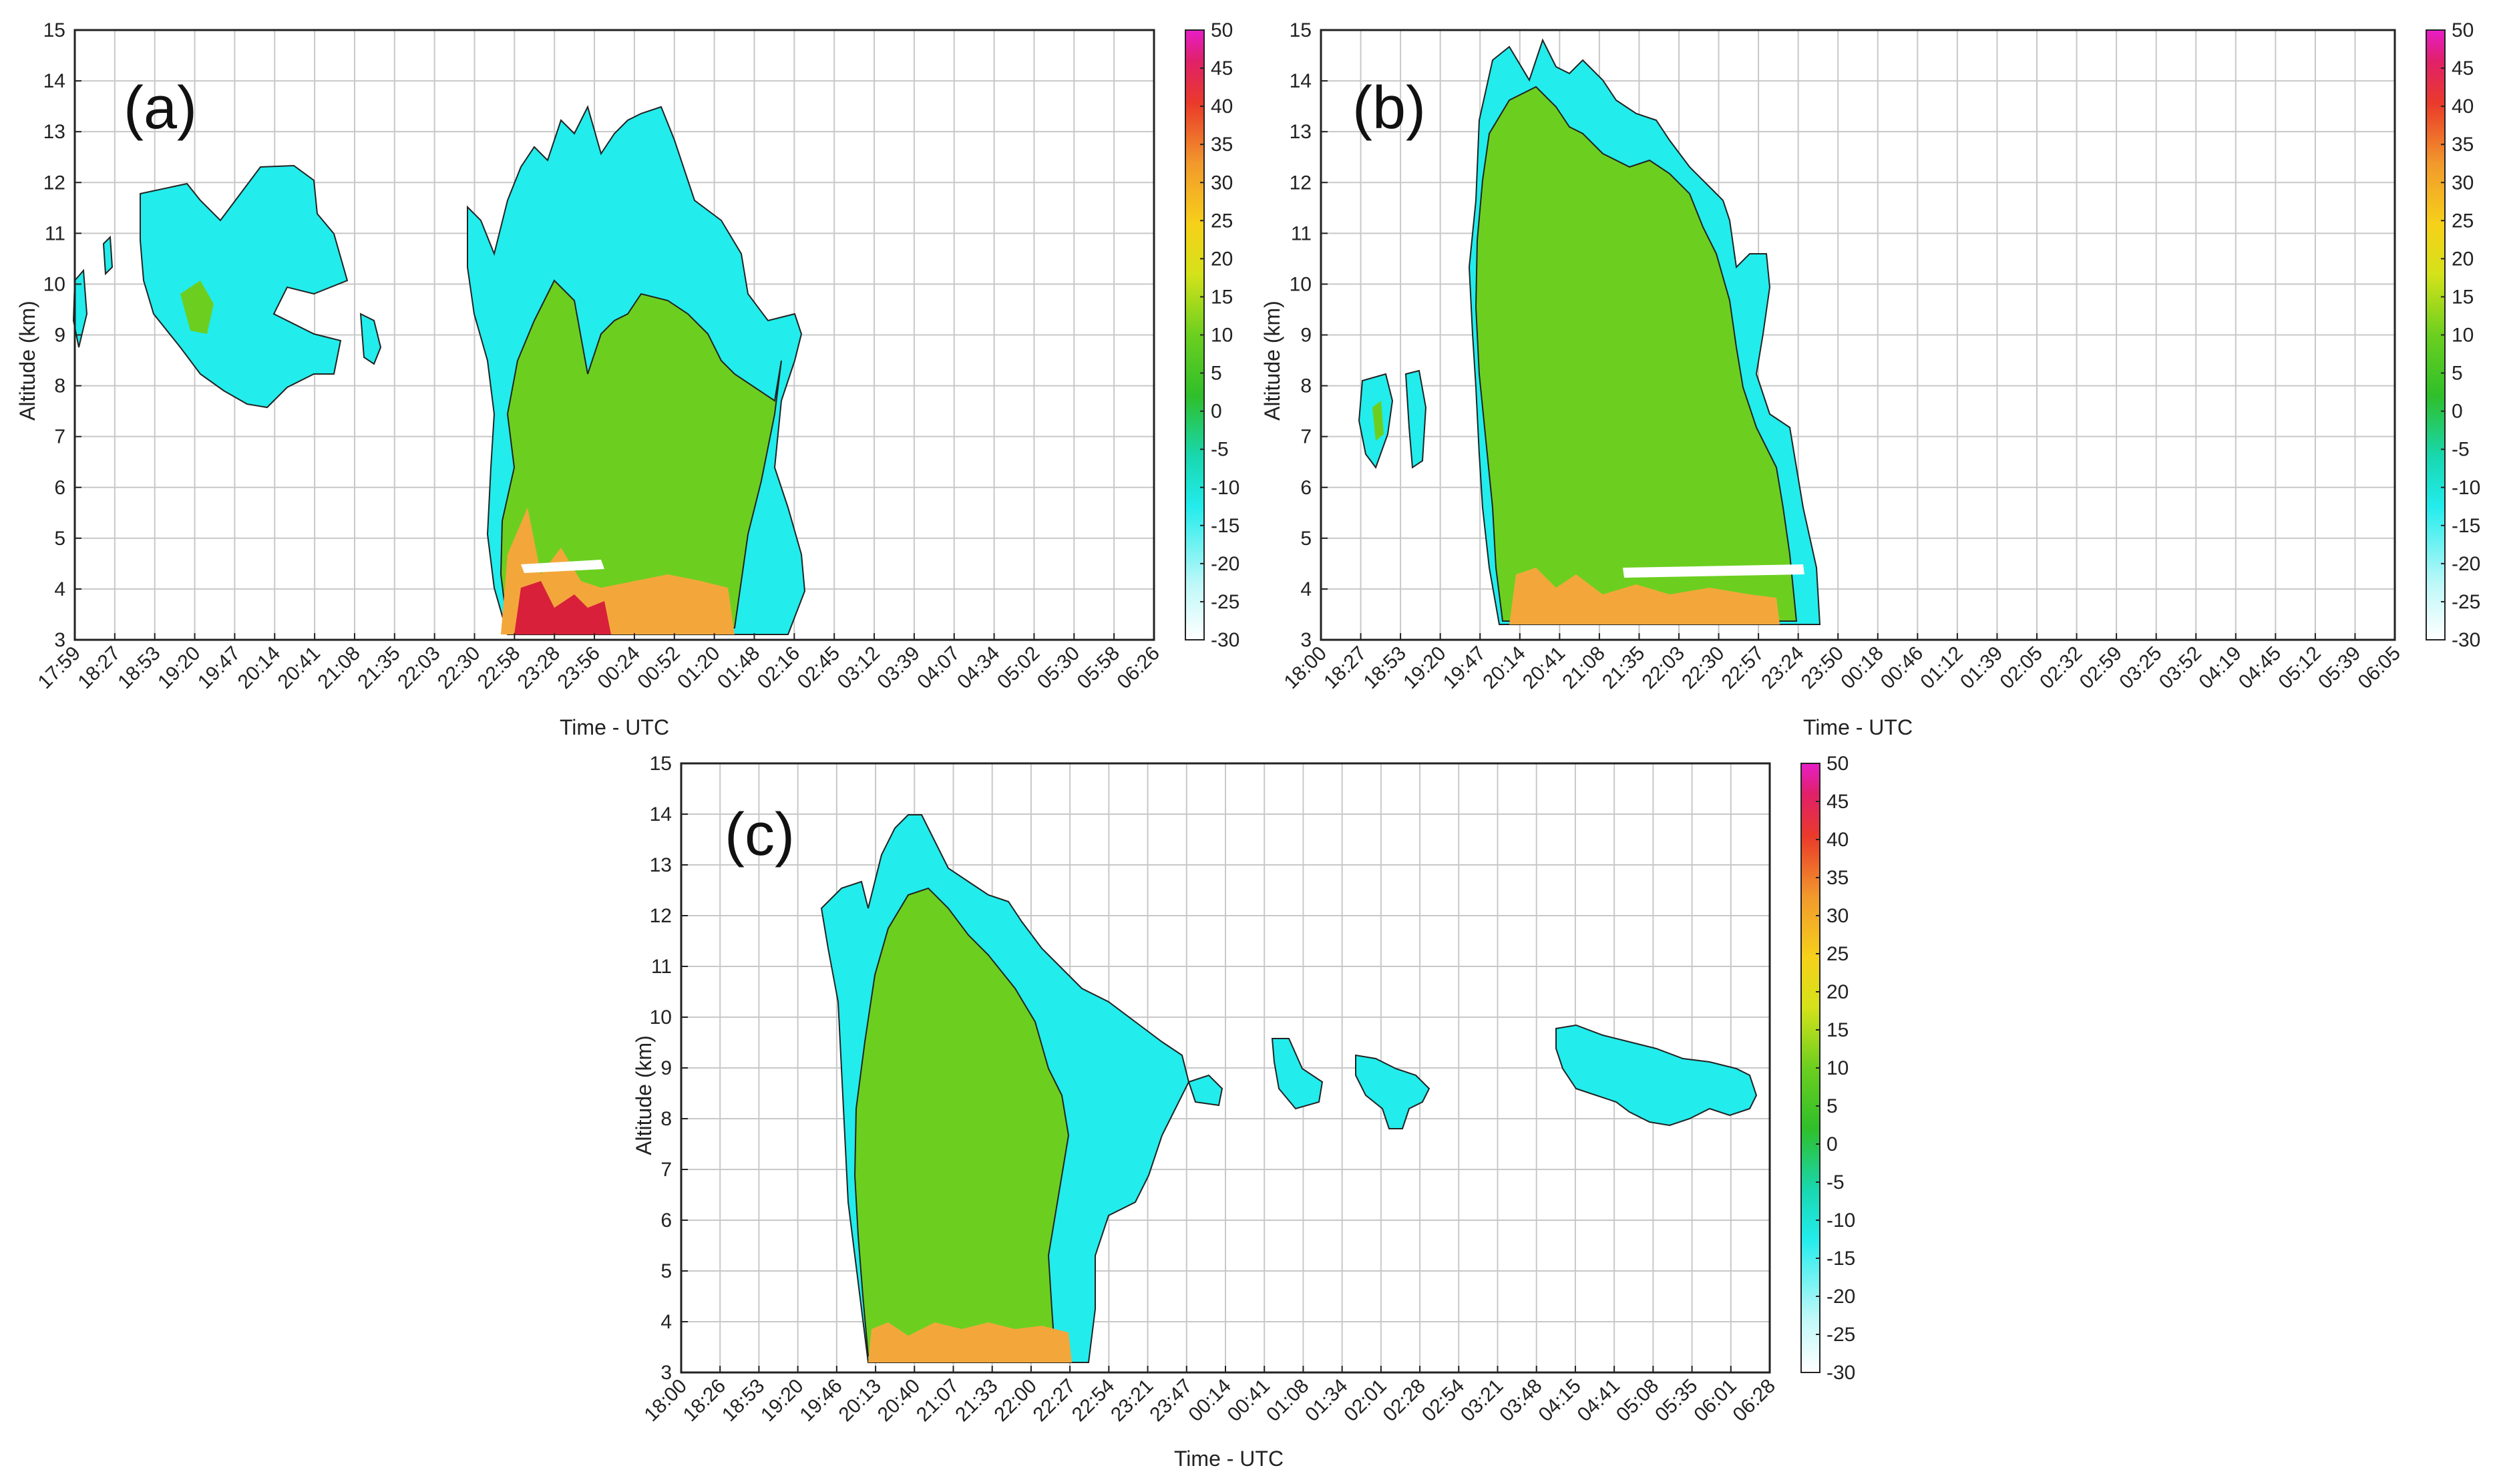  I want to click on x-tick-label: 03:52, so click(2180, 667).